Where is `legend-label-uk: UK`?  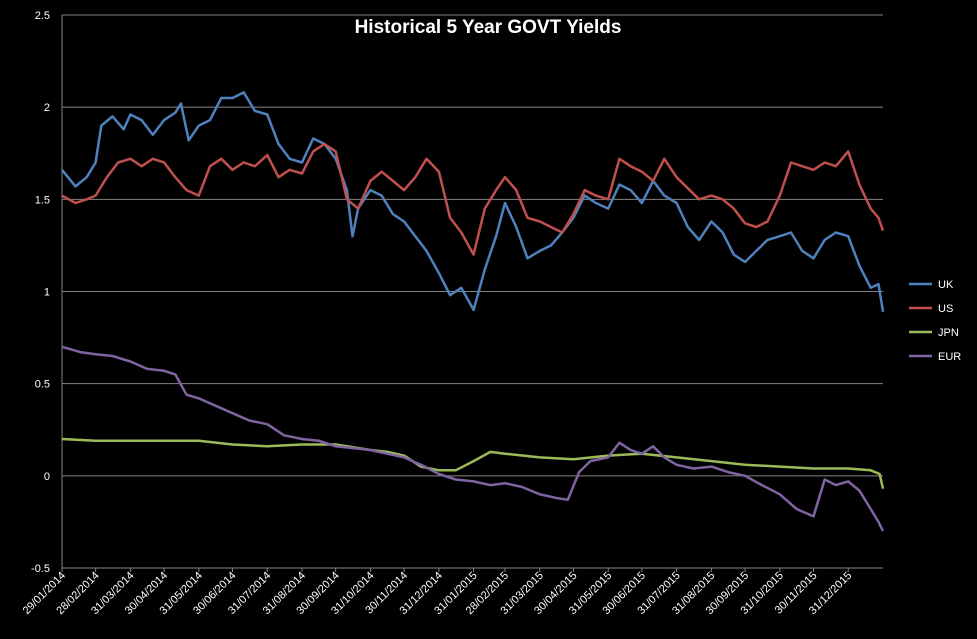
legend-label-uk: UK is located at coordinates (946, 285).